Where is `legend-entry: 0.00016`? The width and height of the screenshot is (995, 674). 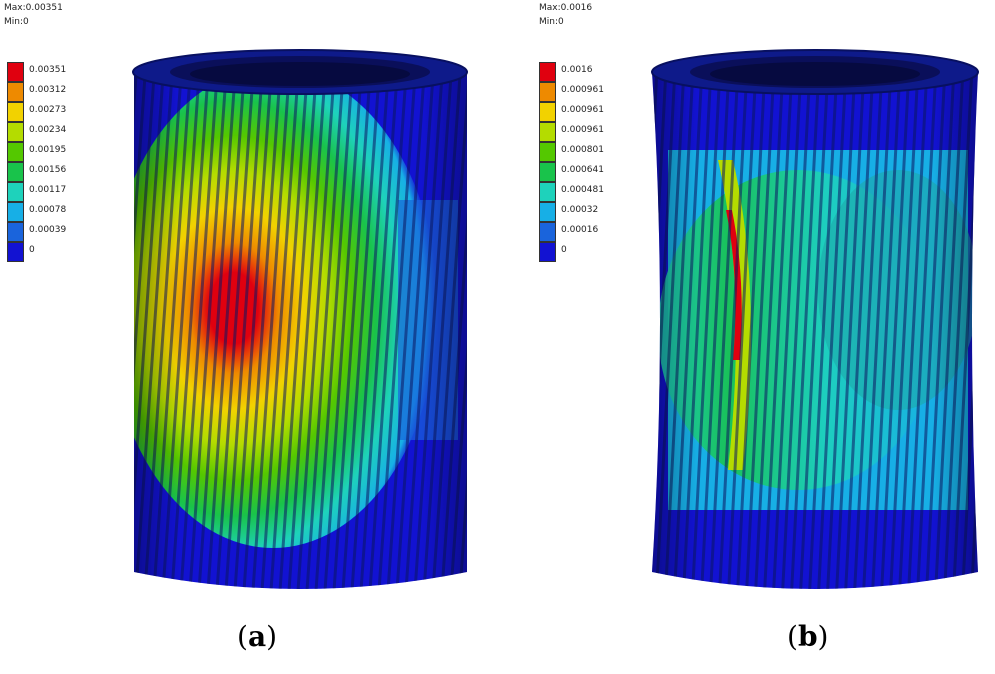
legend-entry: 0.00016 is located at coordinates (599, 232).